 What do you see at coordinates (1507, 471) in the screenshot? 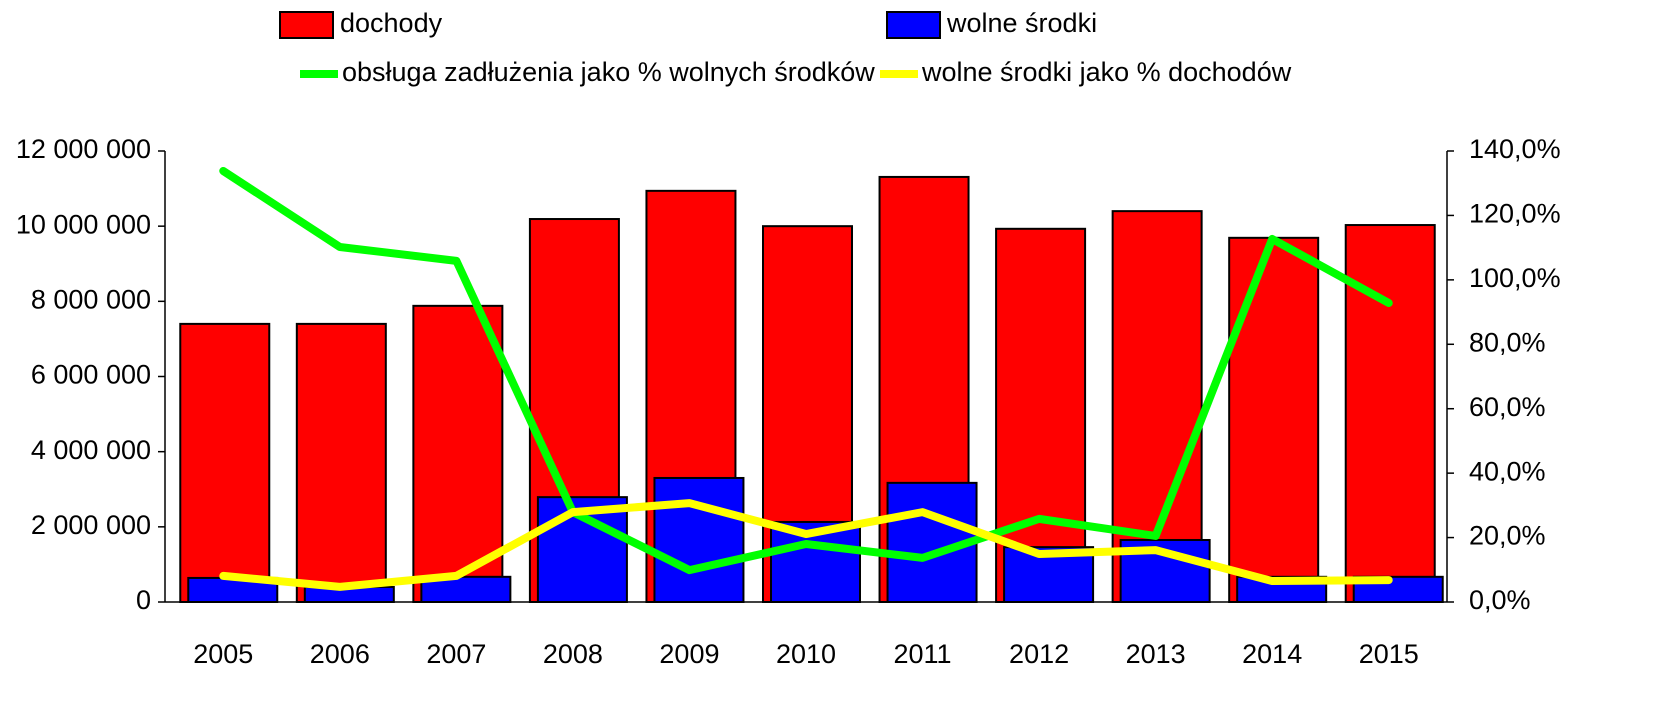
I see `y2-tick-label: 40,0%` at bounding box center [1507, 471].